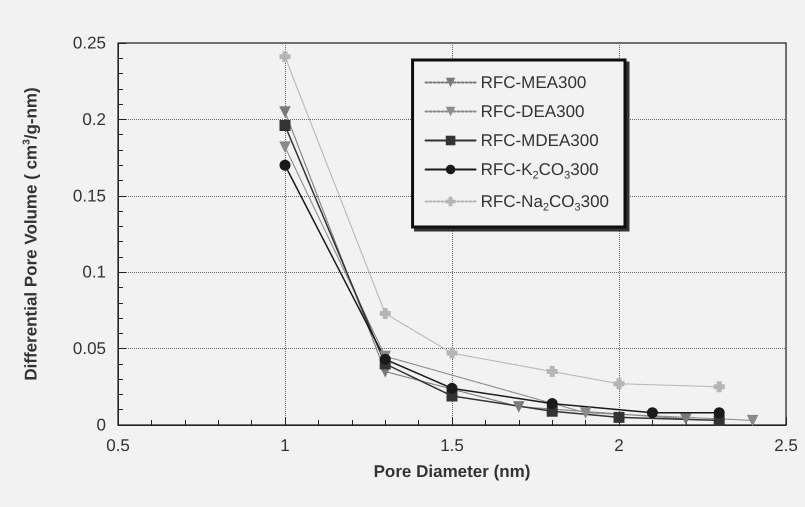  What do you see at coordinates (452, 445) in the screenshot?
I see `x-tick-label: 1.5` at bounding box center [452, 445].